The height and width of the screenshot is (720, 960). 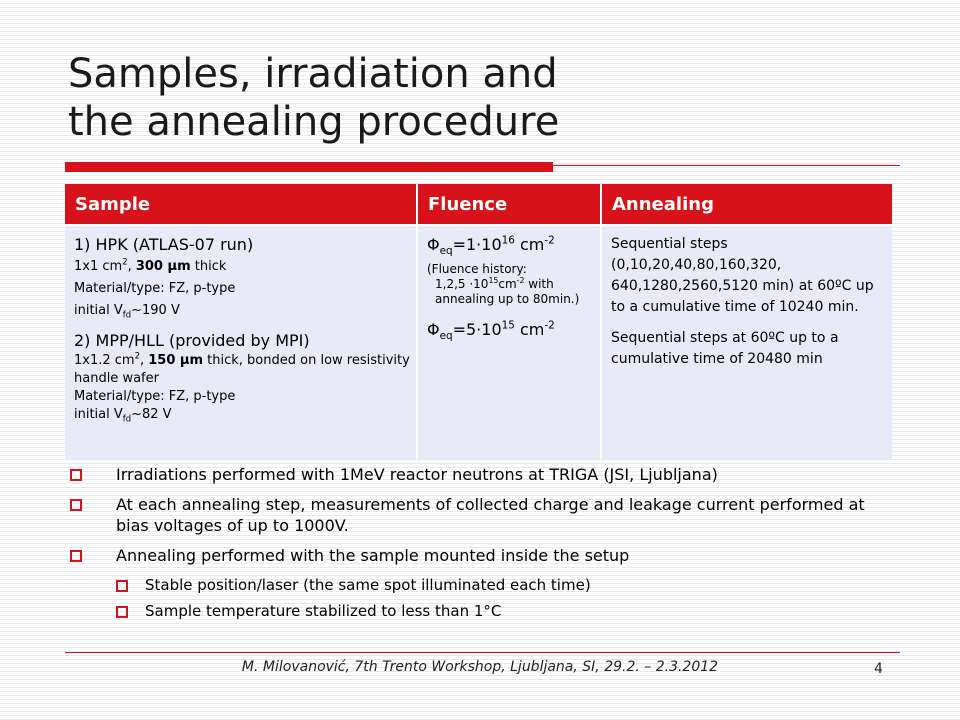 What do you see at coordinates (746, 204) in the screenshot?
I see `header-annealing: Annealing` at bounding box center [746, 204].